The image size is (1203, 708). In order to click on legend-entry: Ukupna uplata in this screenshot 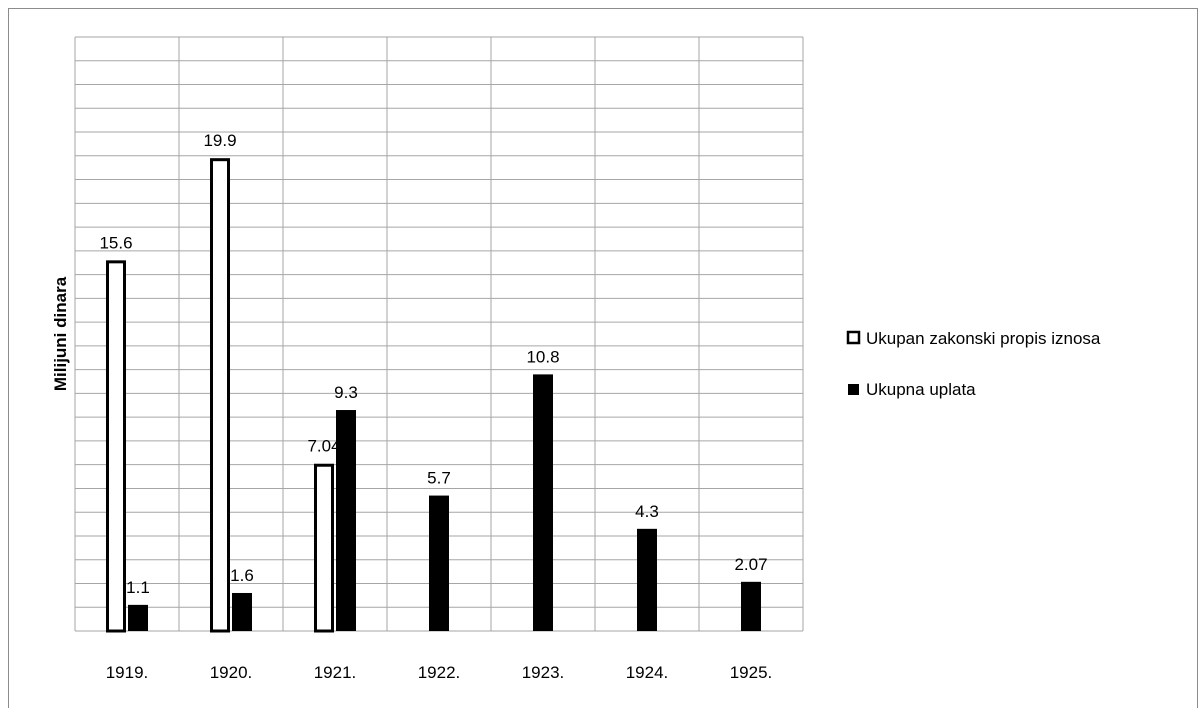, I will do `click(921, 389)`.